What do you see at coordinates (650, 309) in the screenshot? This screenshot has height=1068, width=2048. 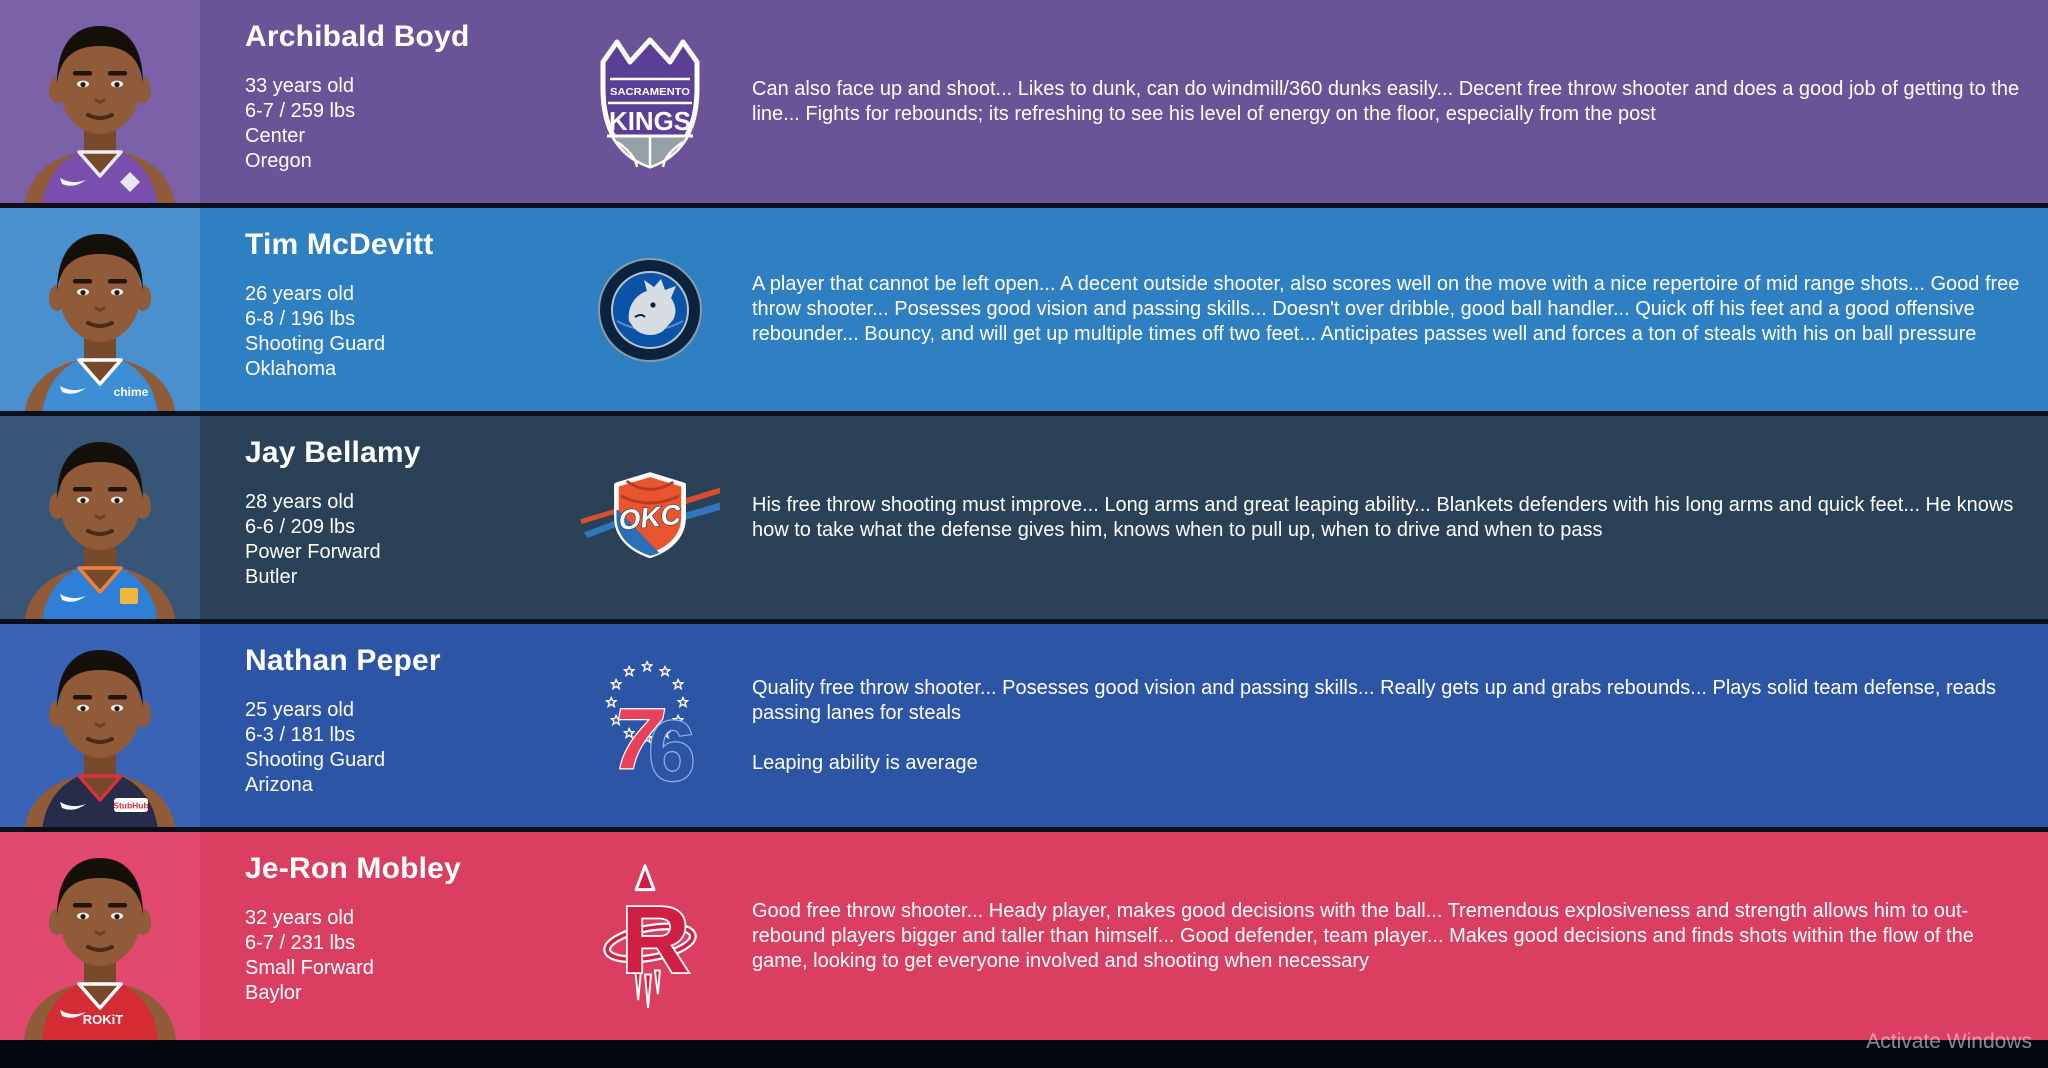 I see `dallas-mavericks-logo` at bounding box center [650, 309].